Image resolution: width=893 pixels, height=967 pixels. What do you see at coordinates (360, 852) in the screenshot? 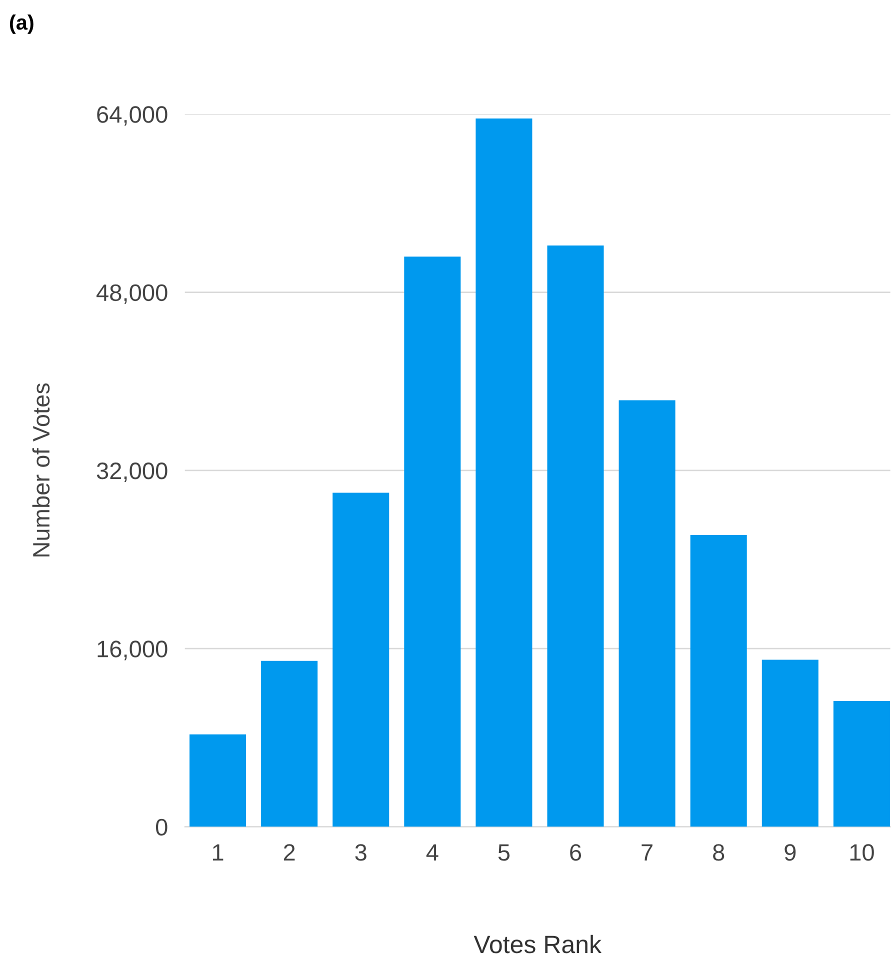
I see `x-tick-label: 3` at bounding box center [360, 852].